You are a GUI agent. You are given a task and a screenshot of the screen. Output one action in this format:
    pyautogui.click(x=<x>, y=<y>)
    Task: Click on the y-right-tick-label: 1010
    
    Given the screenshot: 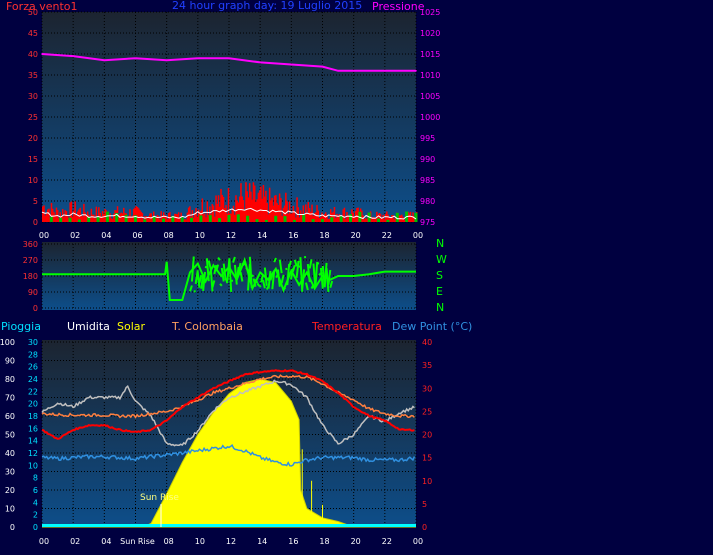 What is the action you would take?
    pyautogui.click(x=430, y=75)
    